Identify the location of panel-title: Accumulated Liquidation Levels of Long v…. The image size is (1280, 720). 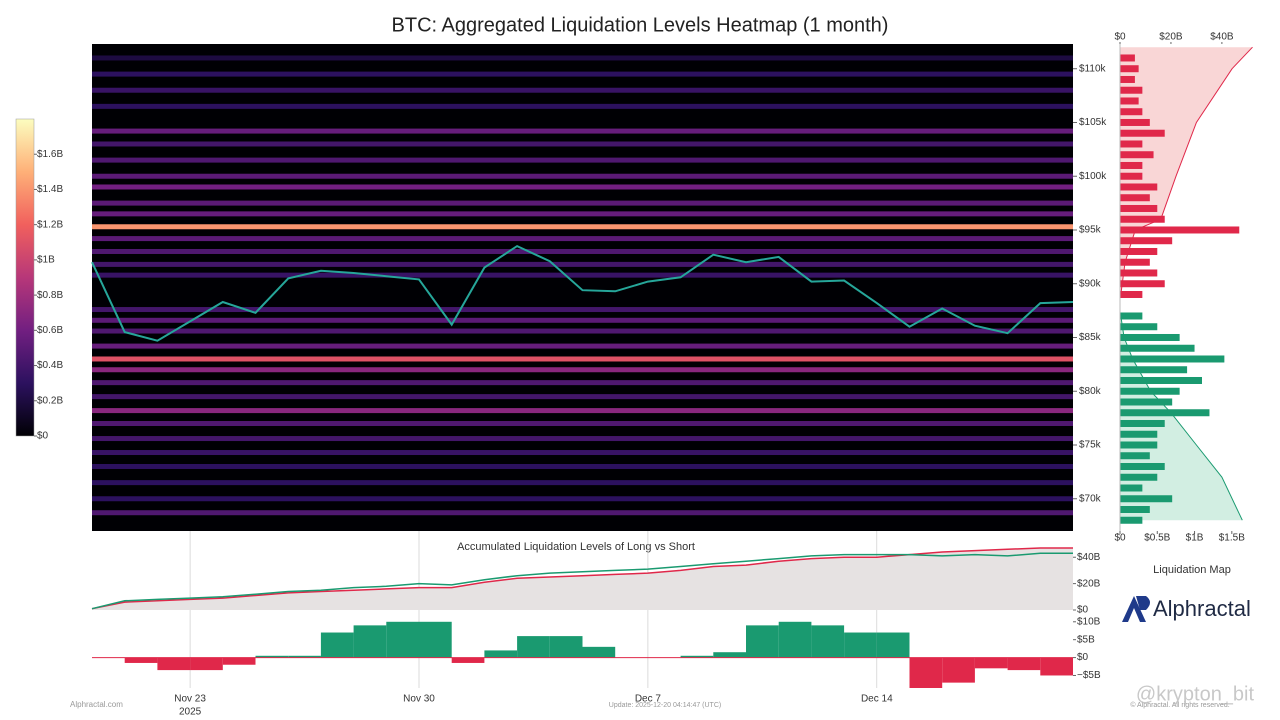
(576, 547).